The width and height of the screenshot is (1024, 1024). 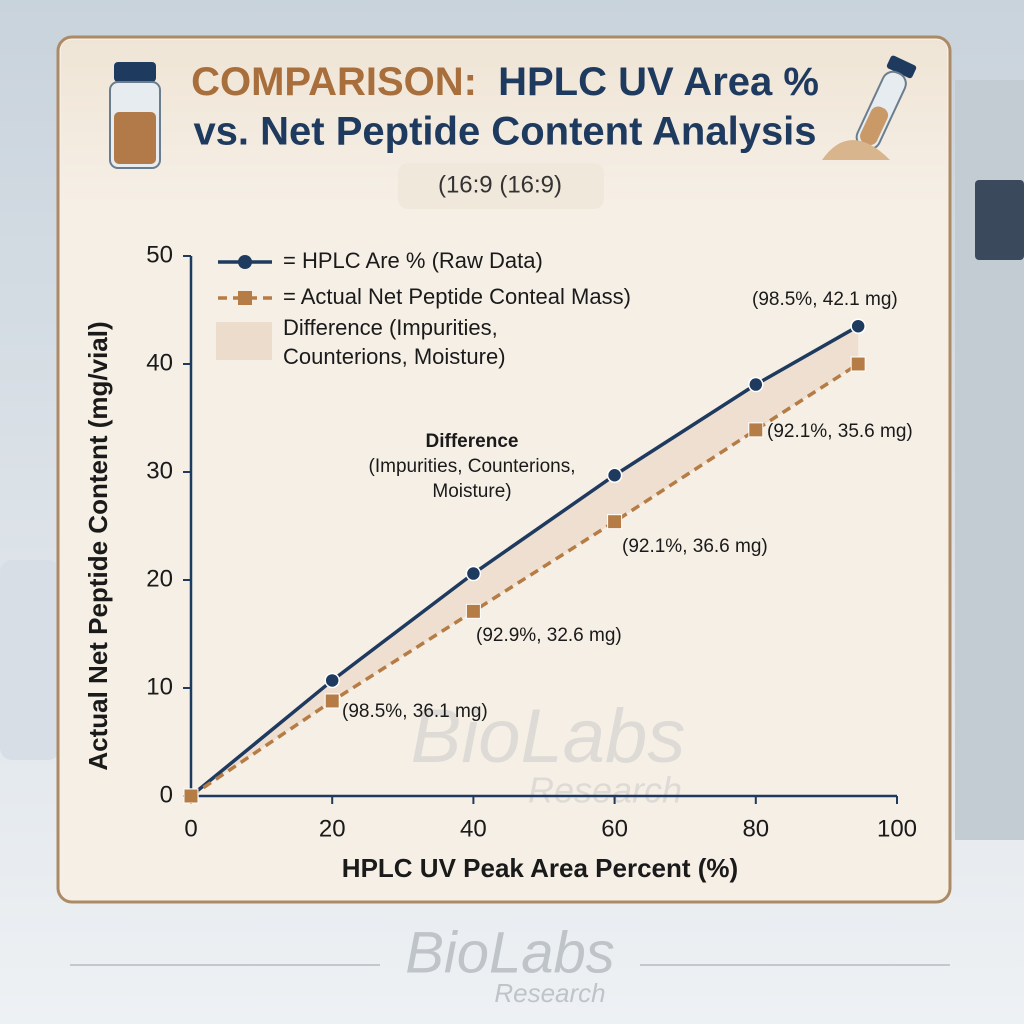 I want to click on x-tick-label: 60, so click(x=614, y=828).